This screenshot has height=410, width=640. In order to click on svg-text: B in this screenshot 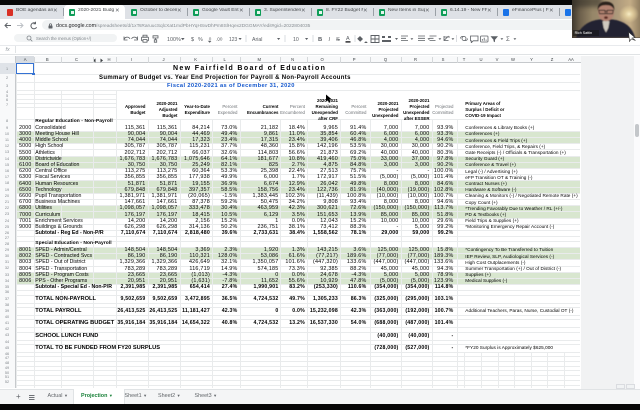, I will do `click(320, 40)`.